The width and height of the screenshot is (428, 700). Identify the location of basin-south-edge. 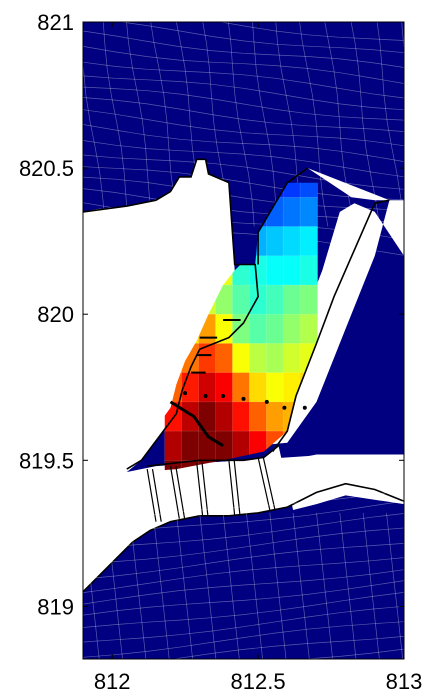
(213, 456).